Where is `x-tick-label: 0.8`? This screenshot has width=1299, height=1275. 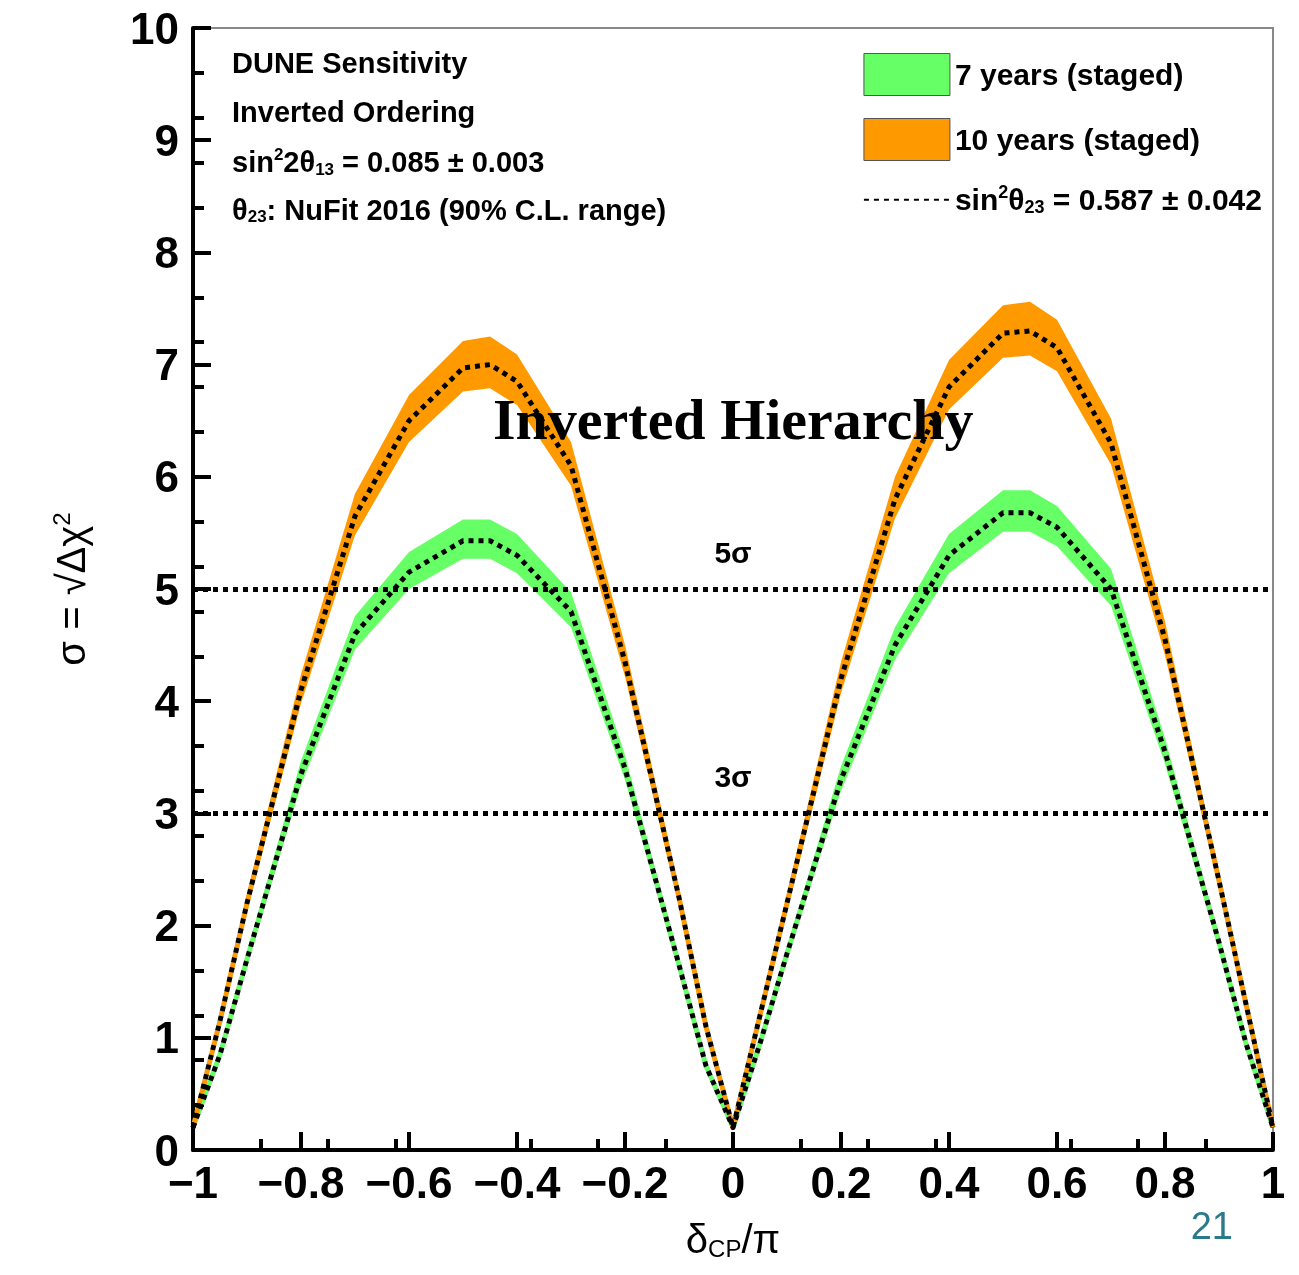 x-tick-label: 0.8 is located at coordinates (1165, 1182).